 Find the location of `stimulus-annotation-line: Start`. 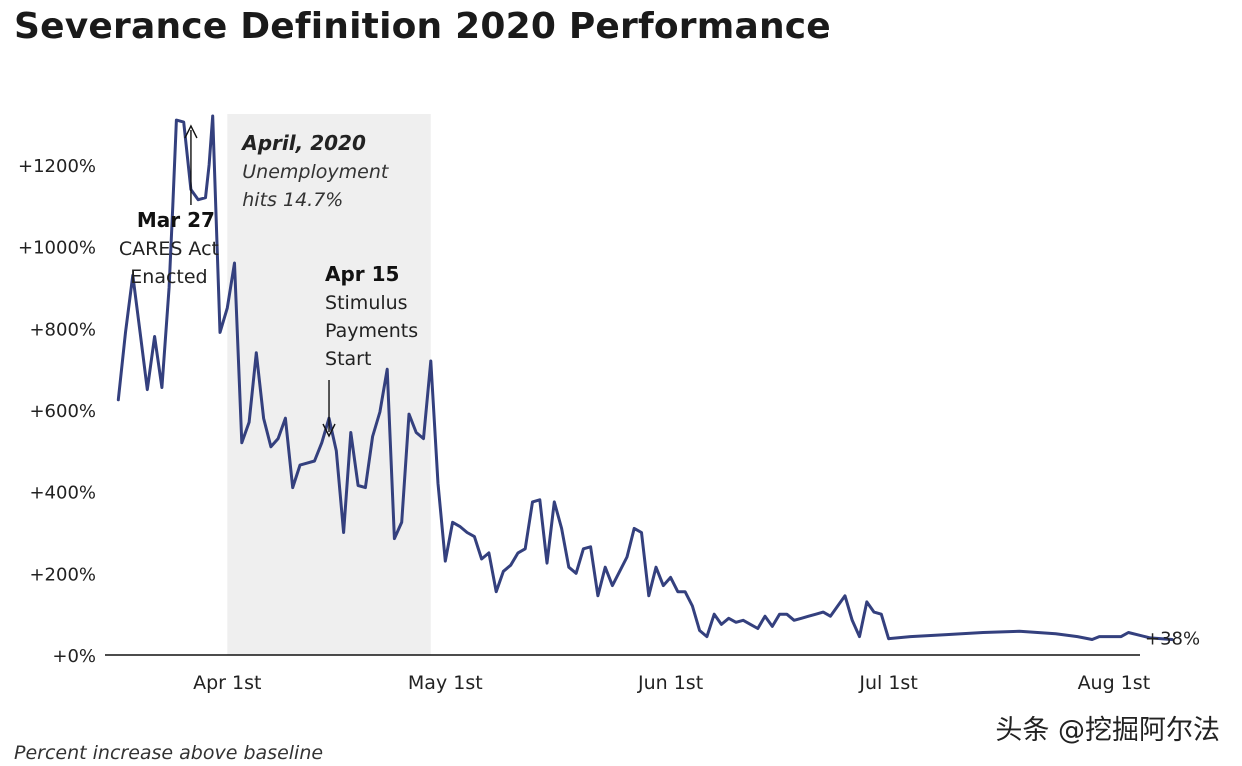

stimulus-annotation-line: Start is located at coordinates (348, 359).